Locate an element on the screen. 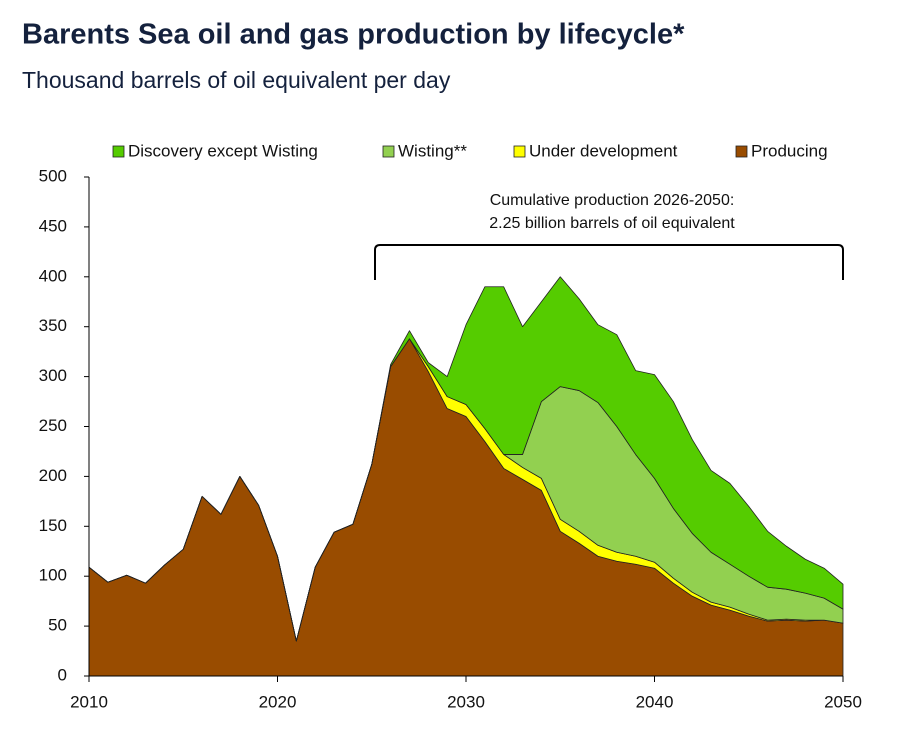 This screenshot has height=730, width=914. x-tick-label: 2050 is located at coordinates (843, 701).